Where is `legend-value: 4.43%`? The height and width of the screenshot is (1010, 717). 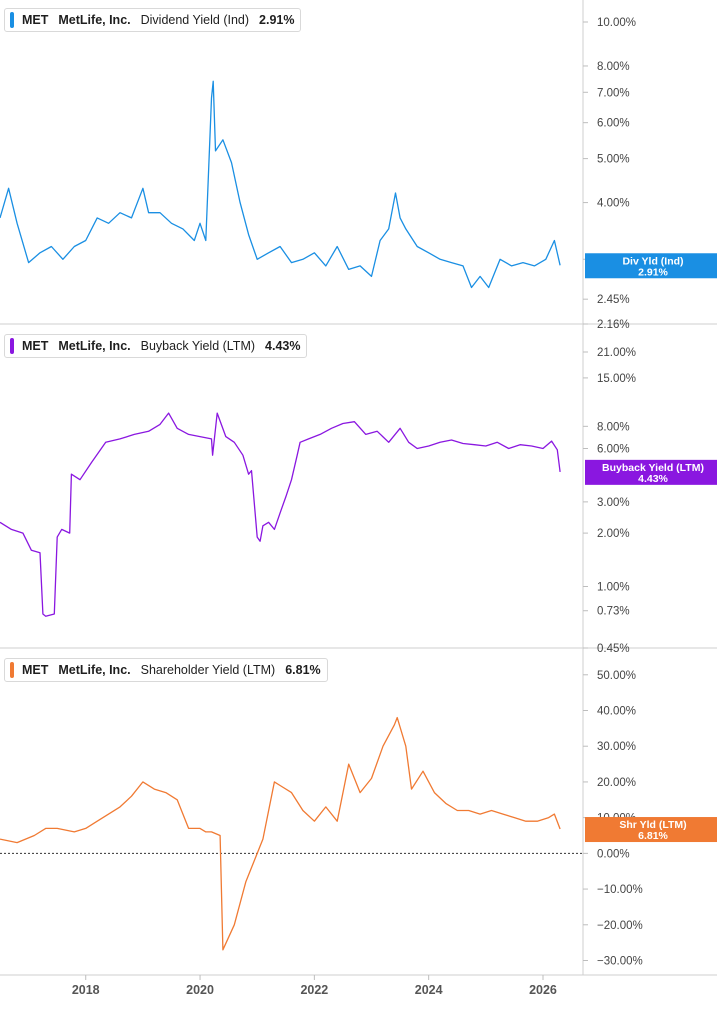 legend-value: 4.43% is located at coordinates (283, 346).